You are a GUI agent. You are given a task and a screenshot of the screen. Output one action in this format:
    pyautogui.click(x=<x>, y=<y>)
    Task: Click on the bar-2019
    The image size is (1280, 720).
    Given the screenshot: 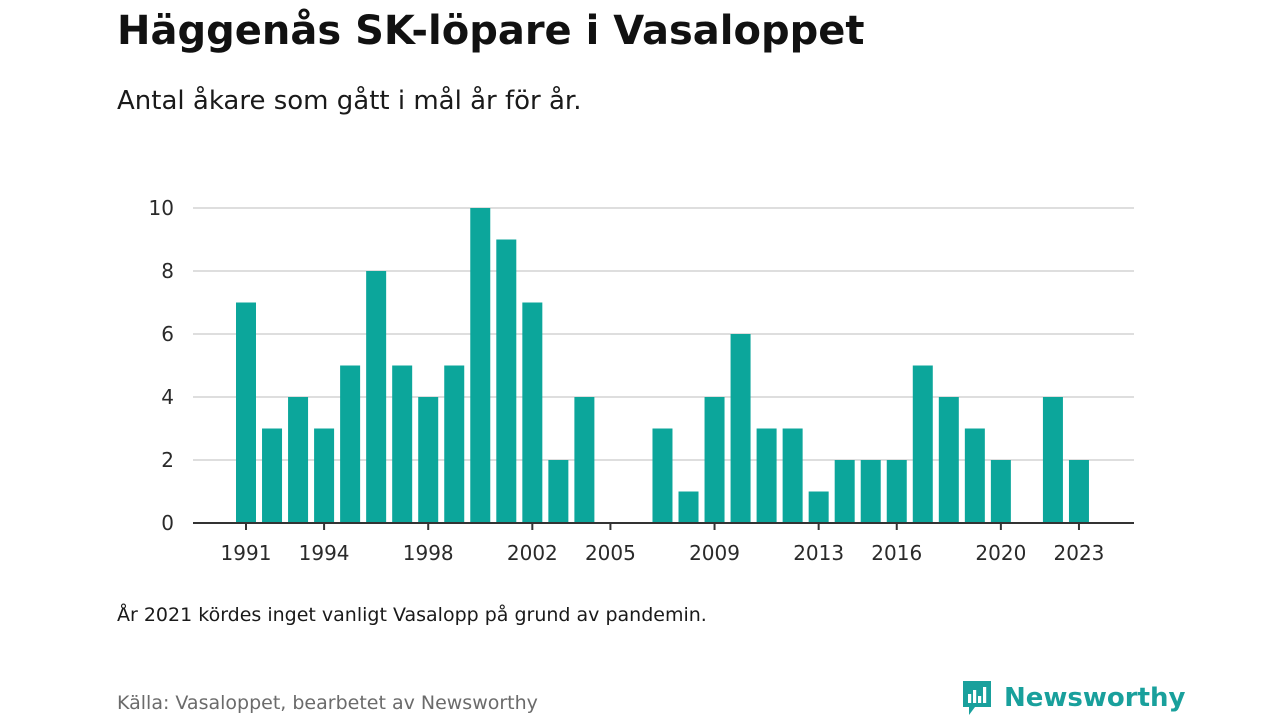 What is the action you would take?
    pyautogui.click(x=974, y=475)
    